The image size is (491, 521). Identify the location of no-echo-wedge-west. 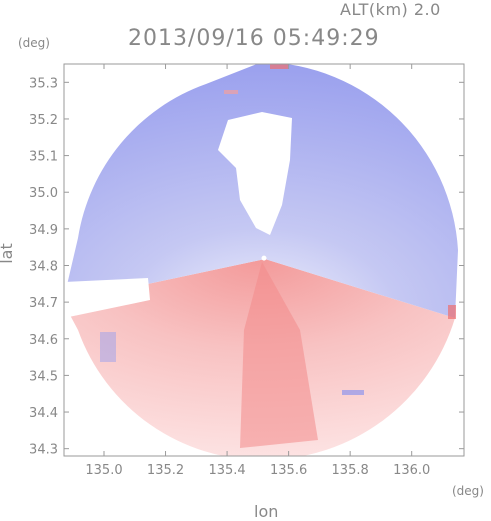
(107, 298).